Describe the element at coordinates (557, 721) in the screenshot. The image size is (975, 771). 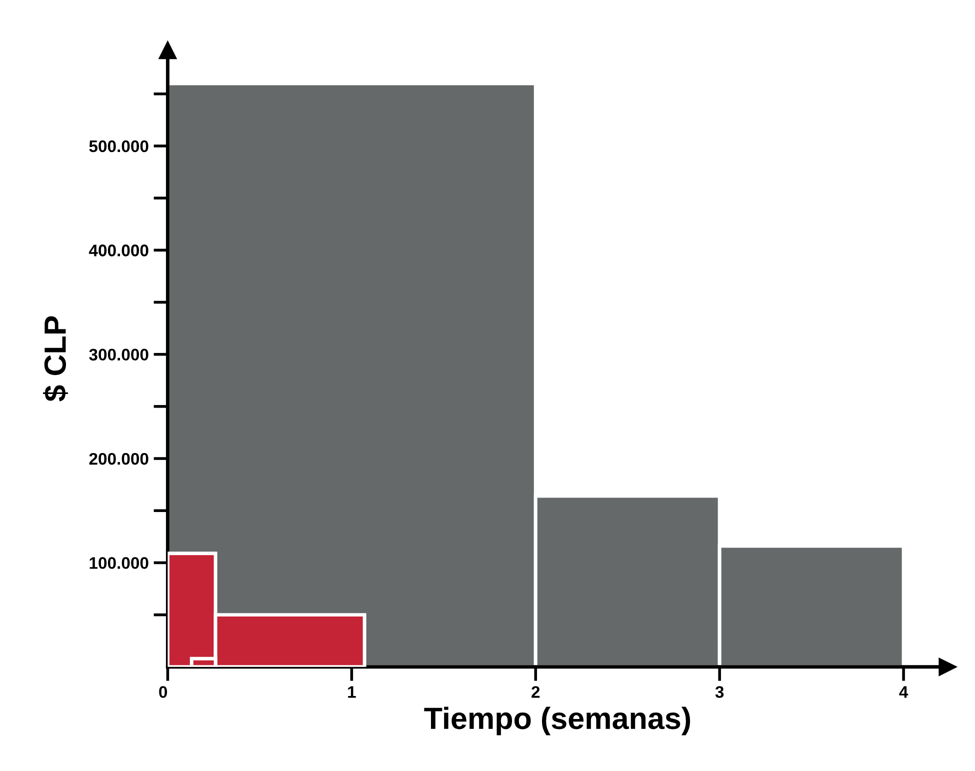
I see `x-axis-title: Tiempo (semanas)` at that location.